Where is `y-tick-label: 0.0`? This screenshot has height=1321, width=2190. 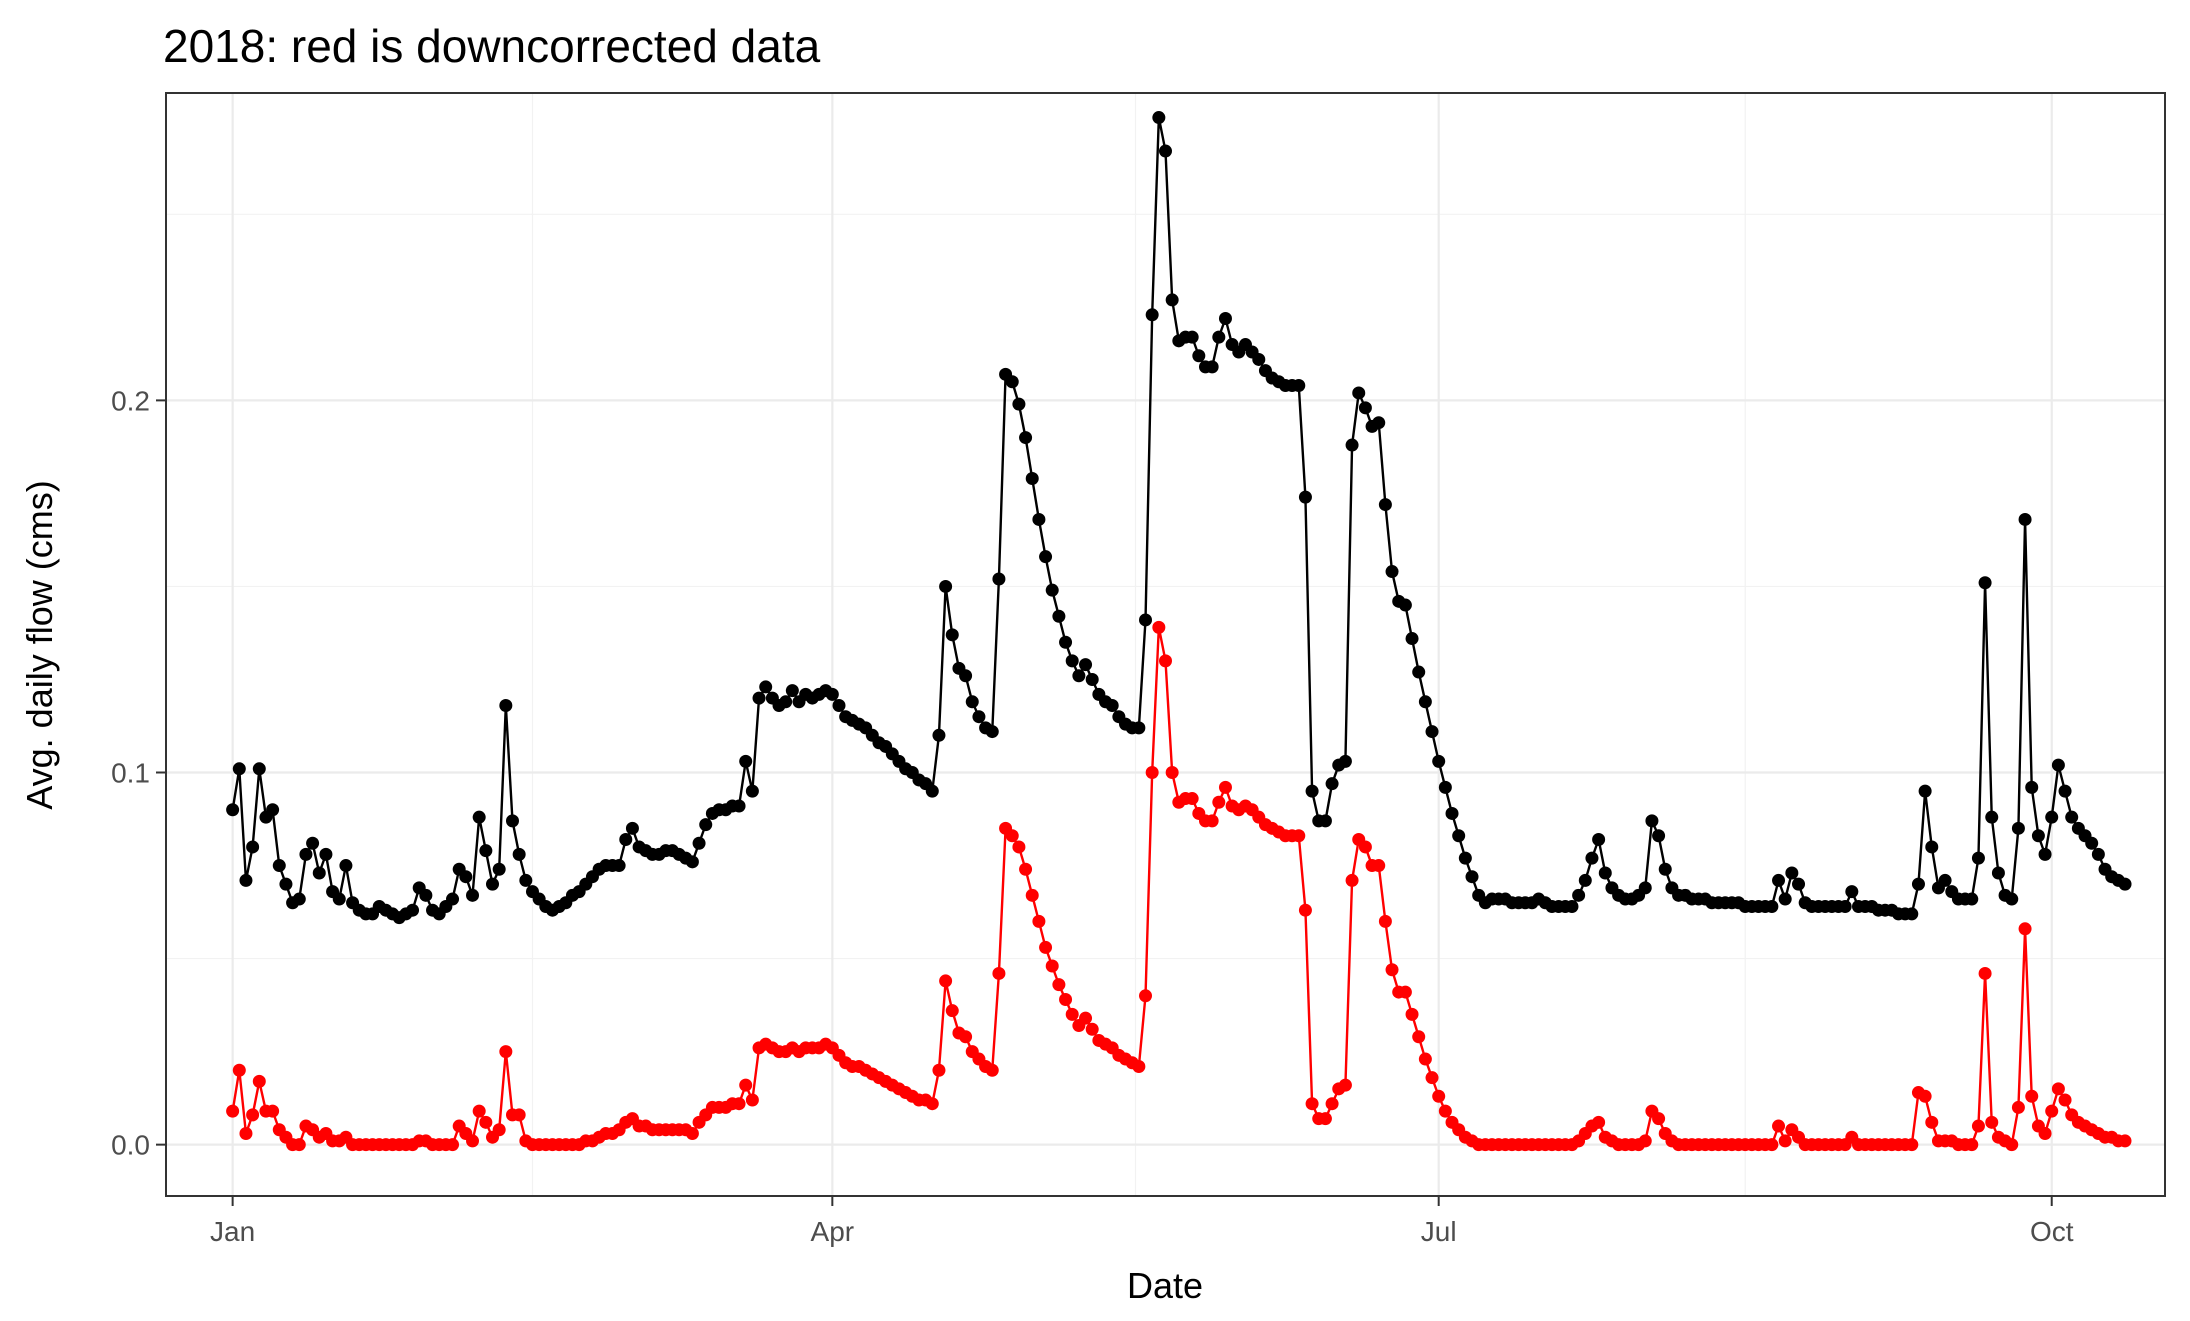
y-tick-label: 0.0 is located at coordinates (130, 1145).